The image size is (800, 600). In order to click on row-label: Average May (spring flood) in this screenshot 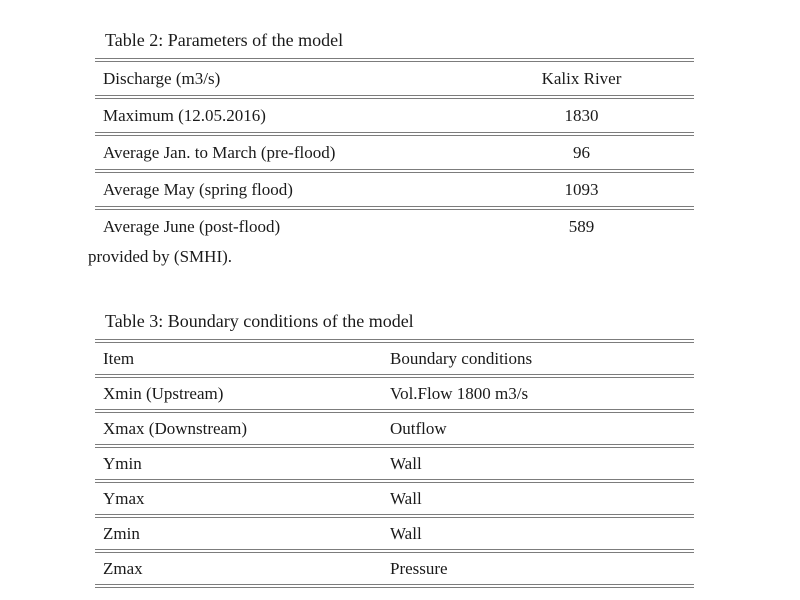, I will do `click(198, 189)`.